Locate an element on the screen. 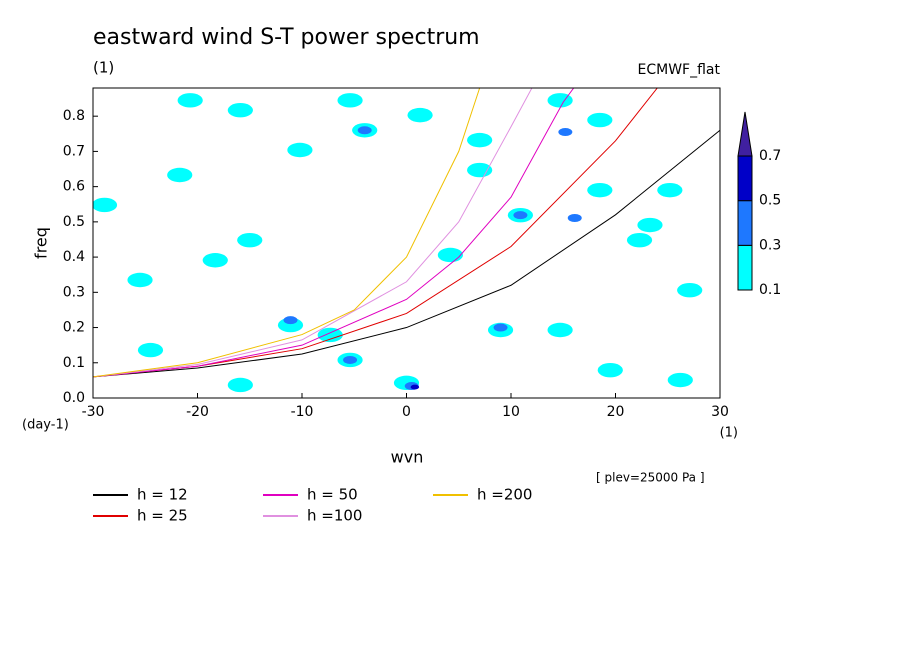 The width and height of the screenshot is (904, 654). x-unit: (1) is located at coordinates (729, 433).